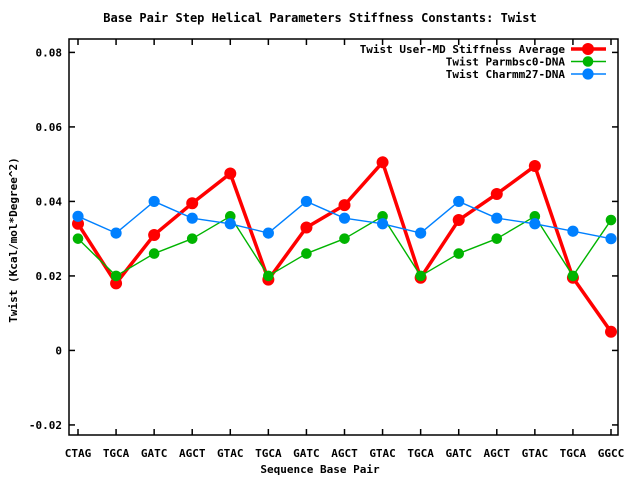 The width and height of the screenshot is (640, 480). What do you see at coordinates (49, 52) in the screenshot?
I see `y-tick-label: 0.08` at bounding box center [49, 52].